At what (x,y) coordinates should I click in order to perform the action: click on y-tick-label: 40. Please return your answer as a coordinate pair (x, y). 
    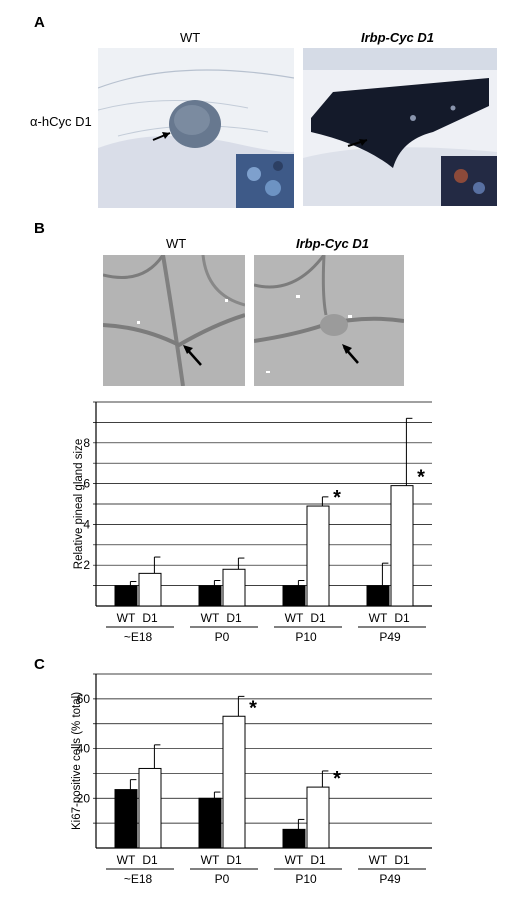
    Looking at the image, I should click on (84, 749).